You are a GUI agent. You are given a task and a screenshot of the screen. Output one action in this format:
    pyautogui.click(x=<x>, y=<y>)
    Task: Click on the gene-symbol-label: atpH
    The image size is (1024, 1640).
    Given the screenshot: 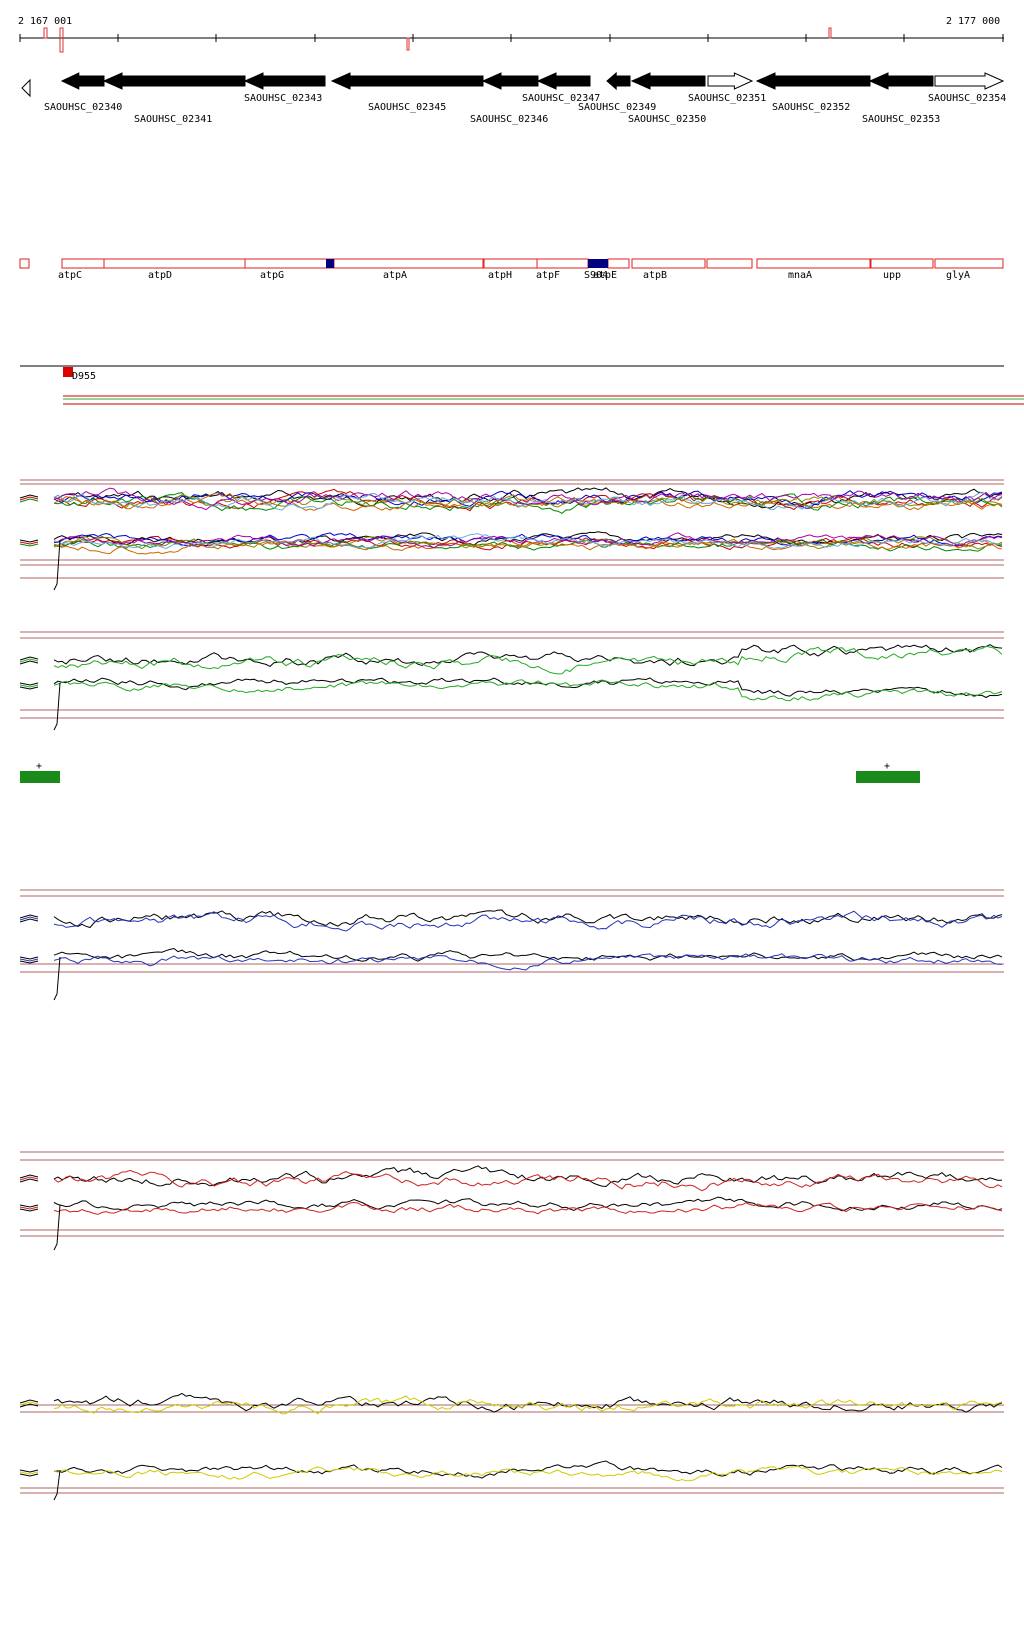 What is the action you would take?
    pyautogui.click(x=500, y=275)
    